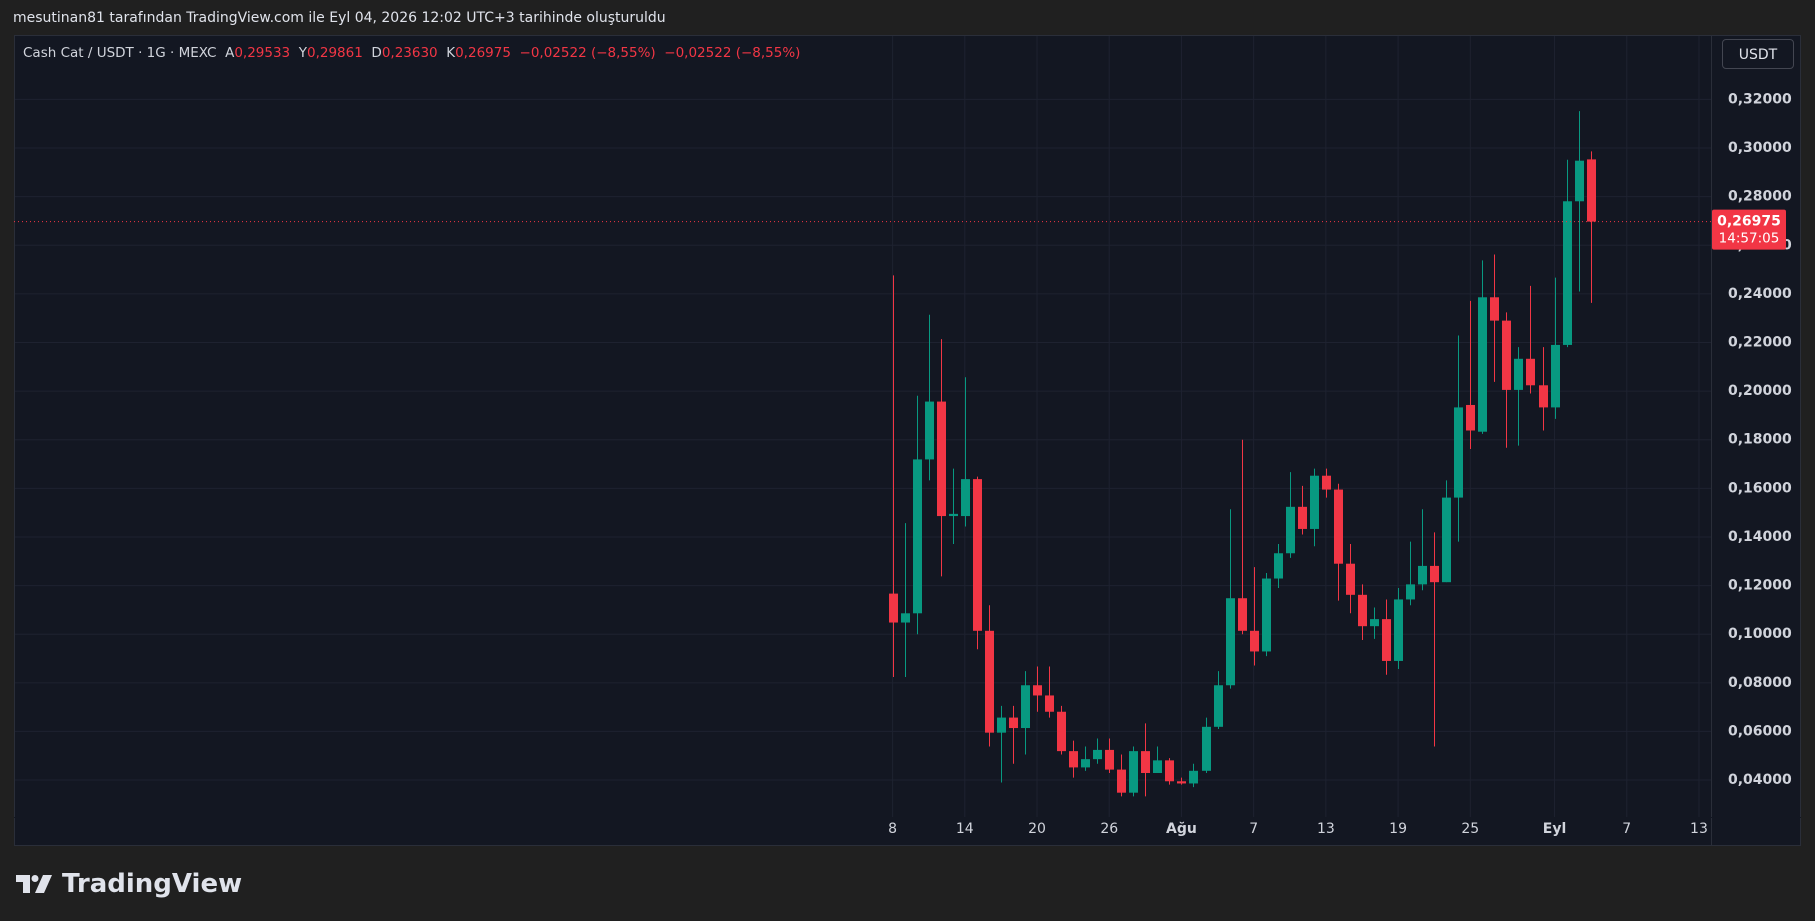 The height and width of the screenshot is (921, 1815). Describe the element at coordinates (1760, 294) in the screenshot. I see `y-tick-label: 0,24000` at that location.